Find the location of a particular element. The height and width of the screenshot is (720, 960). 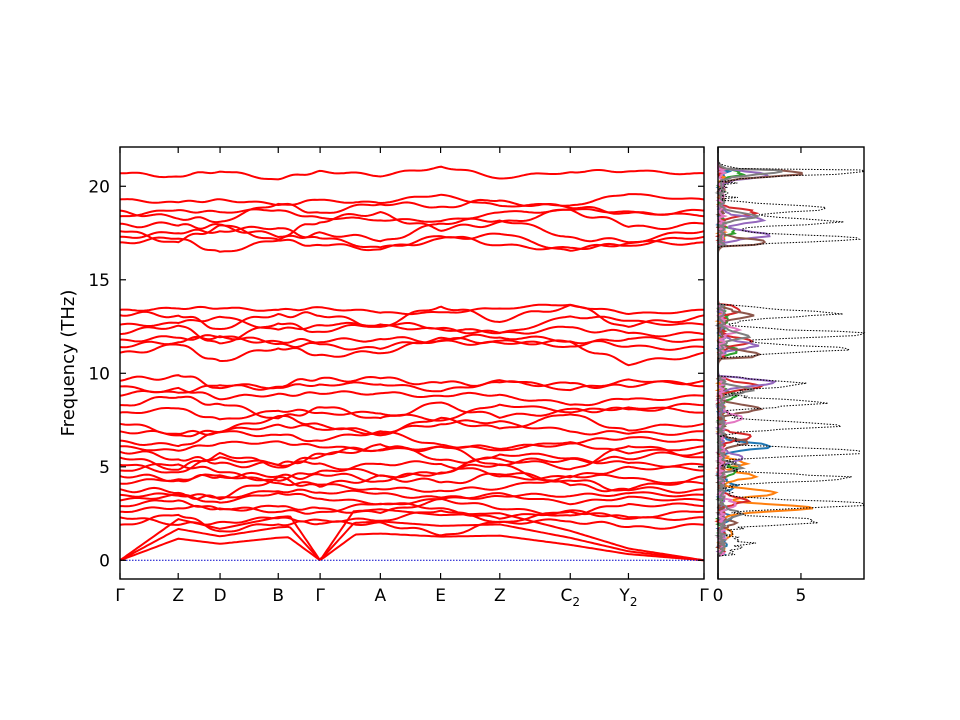

k-point-label: Y2 is located at coordinates (627, 597).